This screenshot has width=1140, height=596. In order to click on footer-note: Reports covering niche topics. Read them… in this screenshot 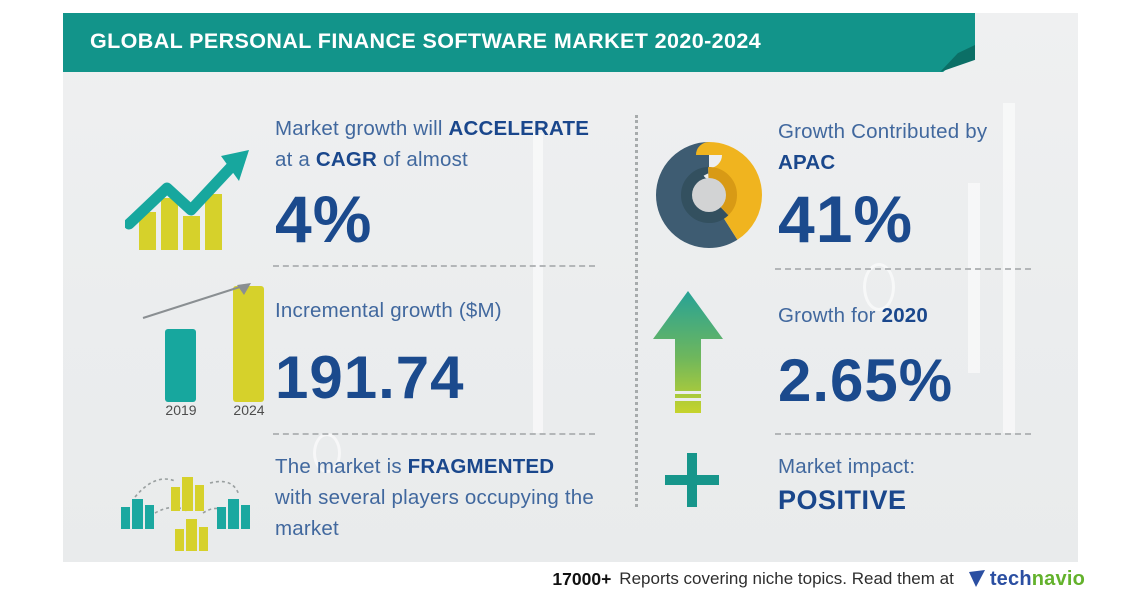, I will do `click(786, 578)`.